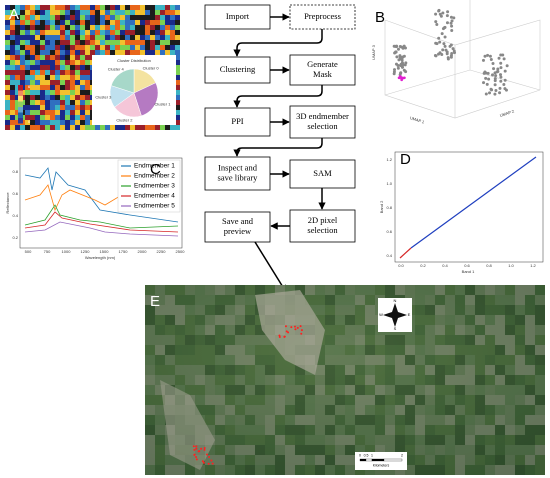  I want to click on x-tick-label: 1.2, so click(533, 265).